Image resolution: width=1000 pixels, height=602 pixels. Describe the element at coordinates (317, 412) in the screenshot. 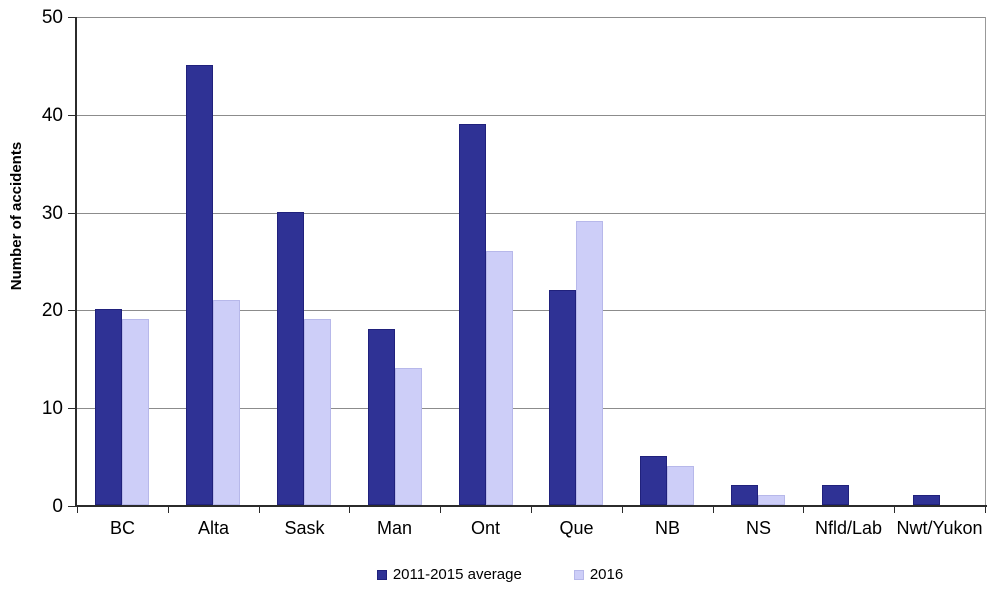

I see `bar-y2016-Sask` at that location.